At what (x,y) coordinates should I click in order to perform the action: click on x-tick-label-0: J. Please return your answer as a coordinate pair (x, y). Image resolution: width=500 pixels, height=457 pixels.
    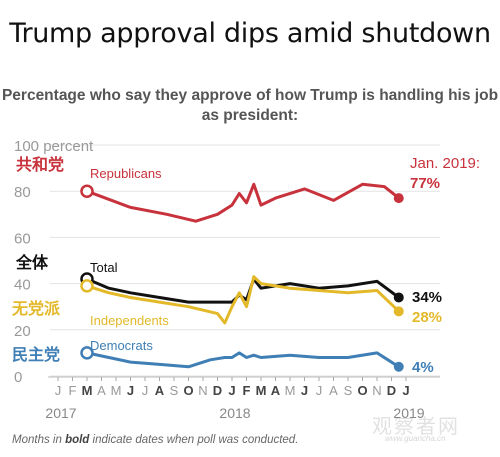
    Looking at the image, I should click on (58, 390).